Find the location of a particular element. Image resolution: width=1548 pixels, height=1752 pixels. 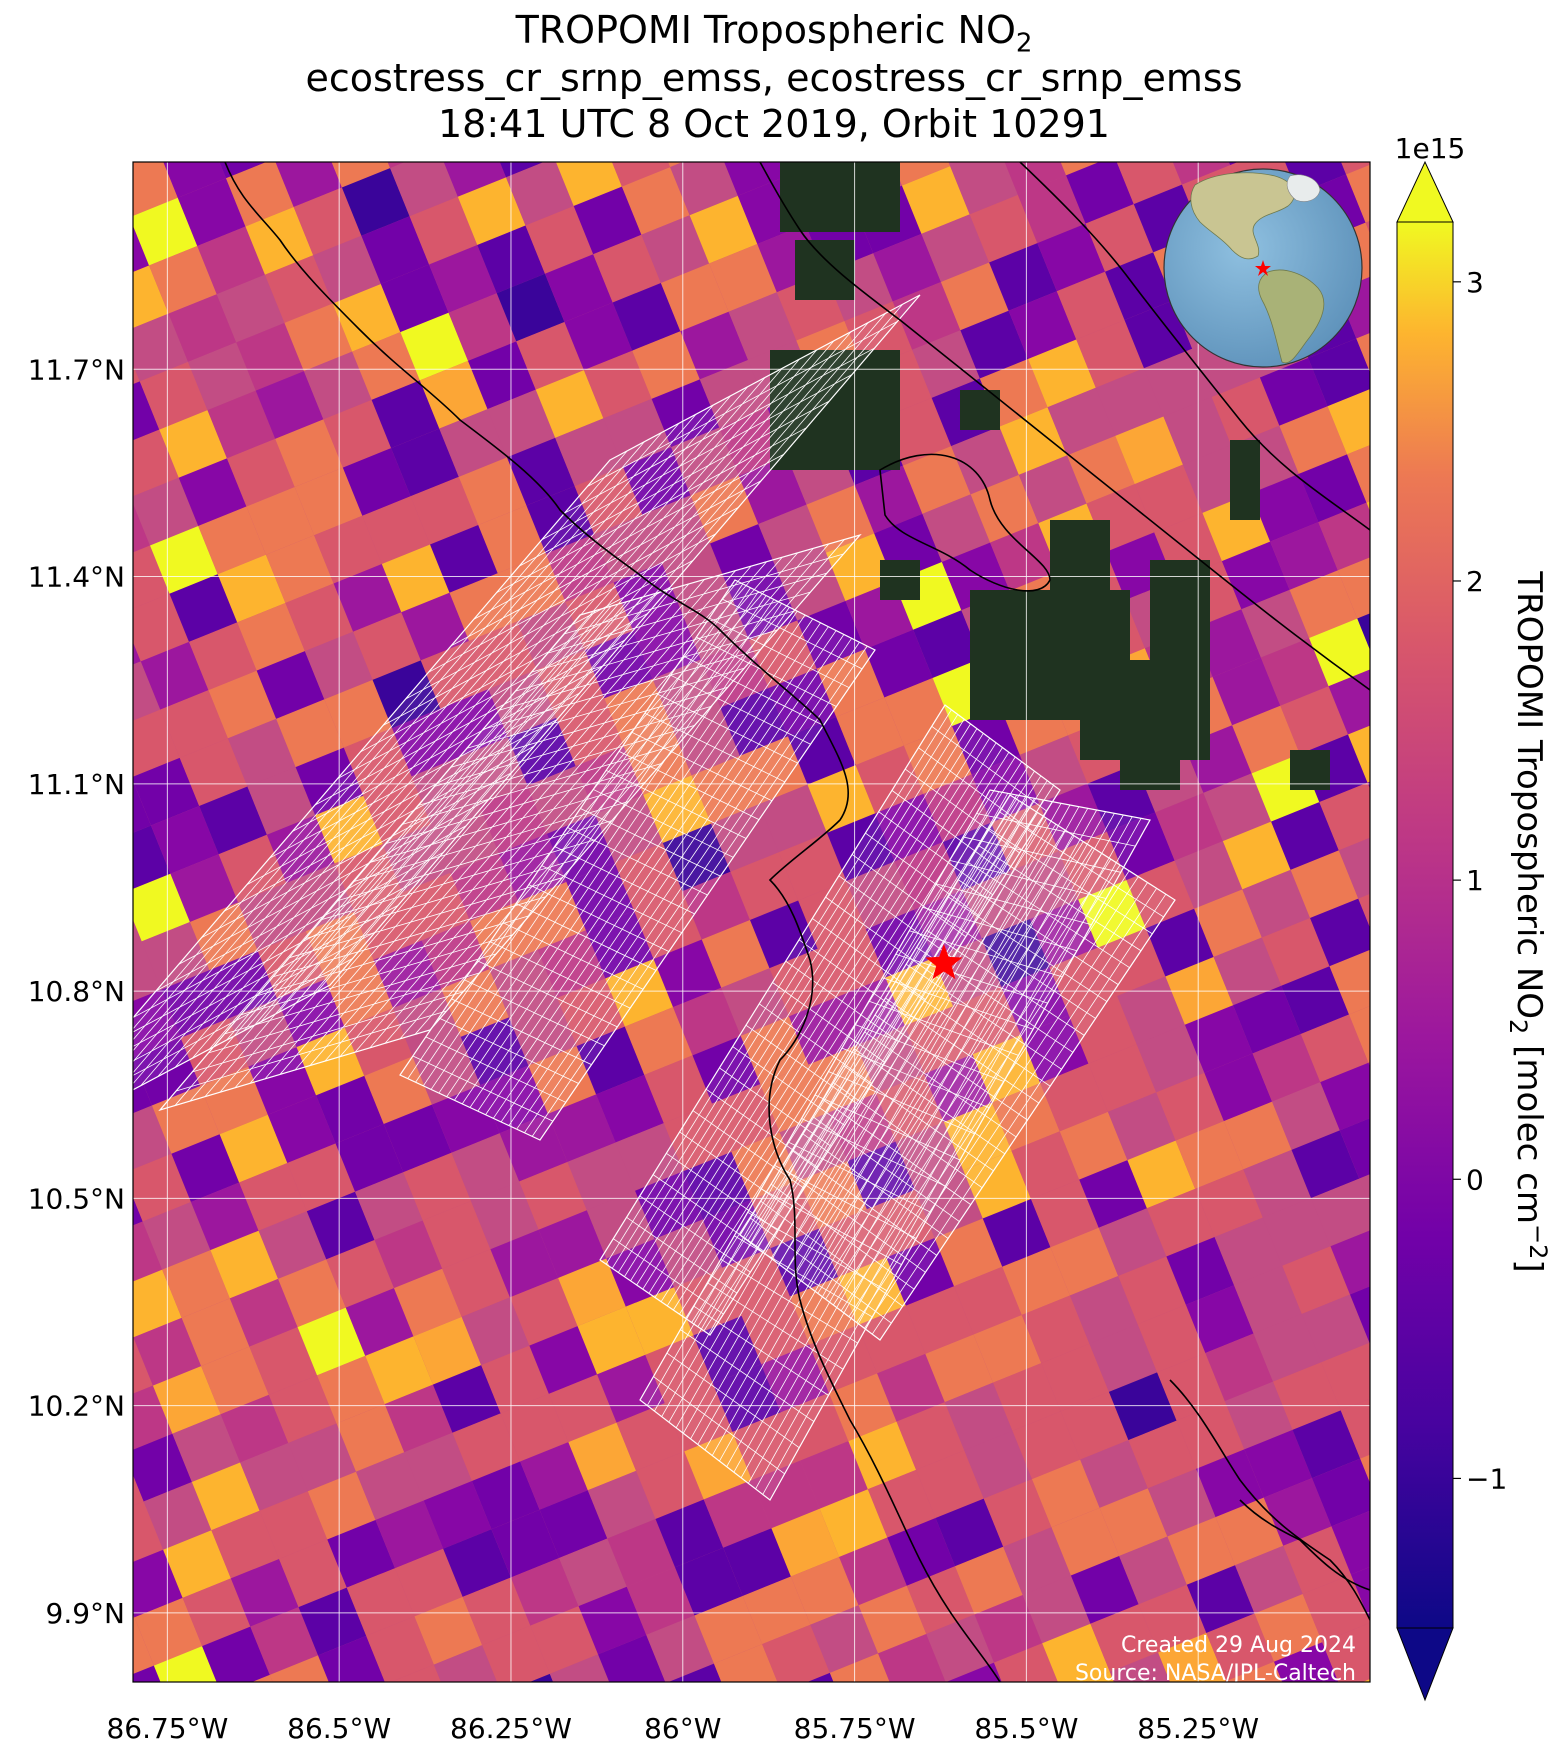

y-tick-label: 10.2°N is located at coordinates (76, 1406).